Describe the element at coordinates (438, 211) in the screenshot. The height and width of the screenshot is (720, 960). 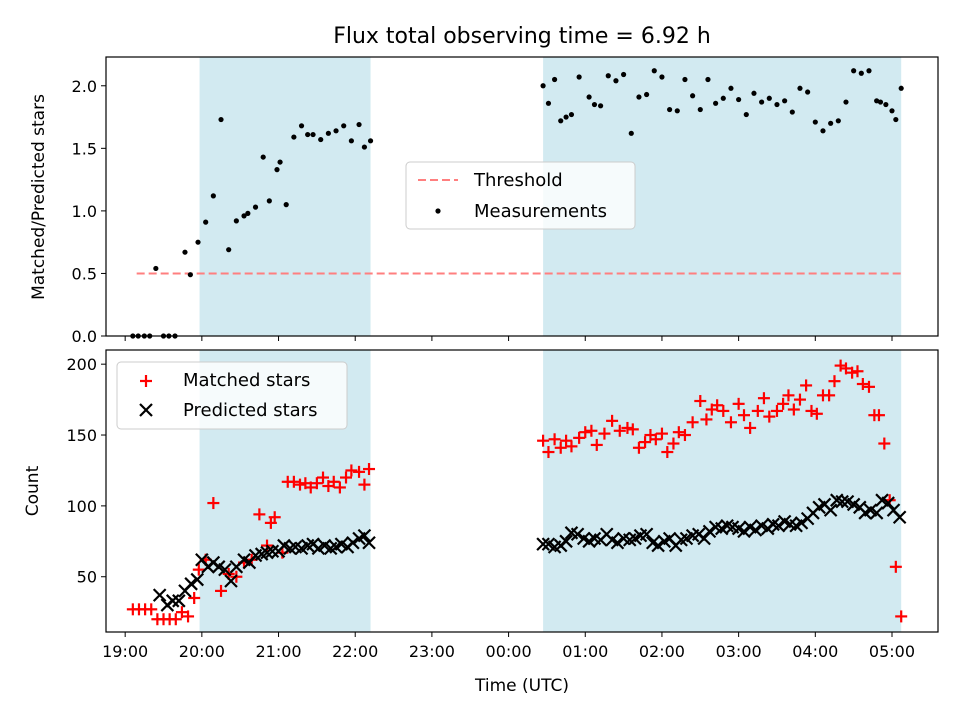
I see `legend-measurement-swatch` at that location.